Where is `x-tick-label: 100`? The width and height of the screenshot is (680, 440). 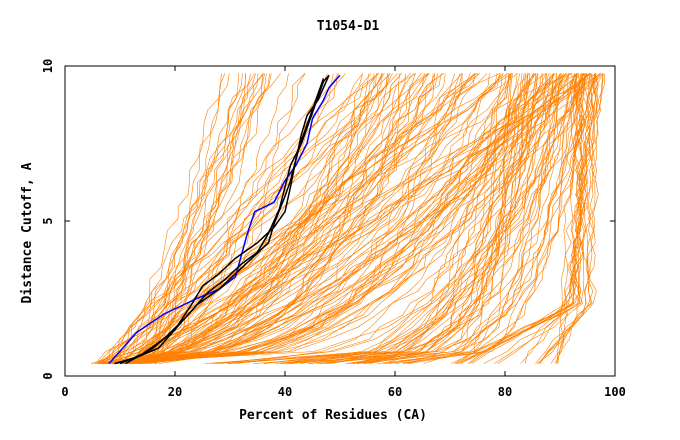
x-tick-label: 100 is located at coordinates (615, 392).